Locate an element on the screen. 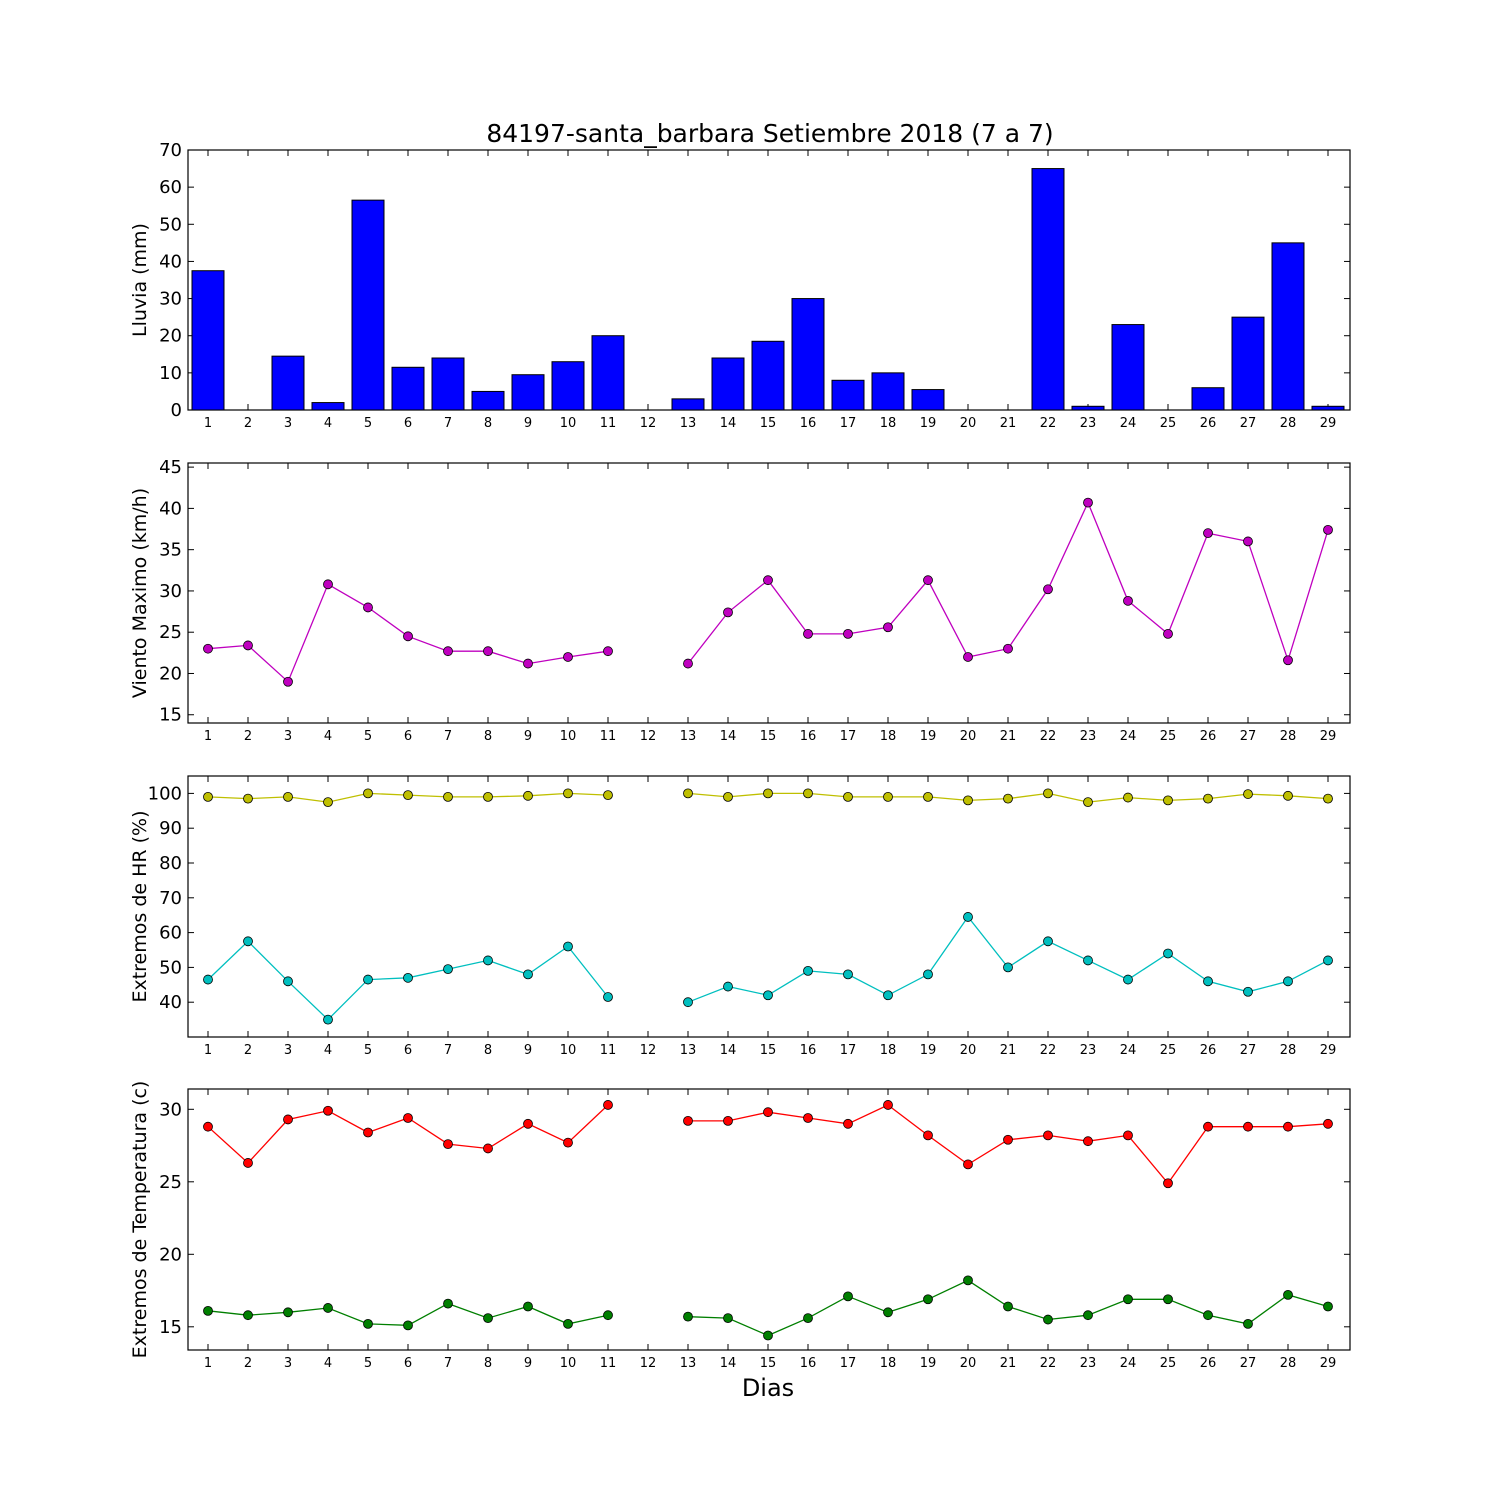 Image resolution: width=1500 pixels, height=1500 pixels. lluvia-ytick-label: 30 is located at coordinates (170, 299).